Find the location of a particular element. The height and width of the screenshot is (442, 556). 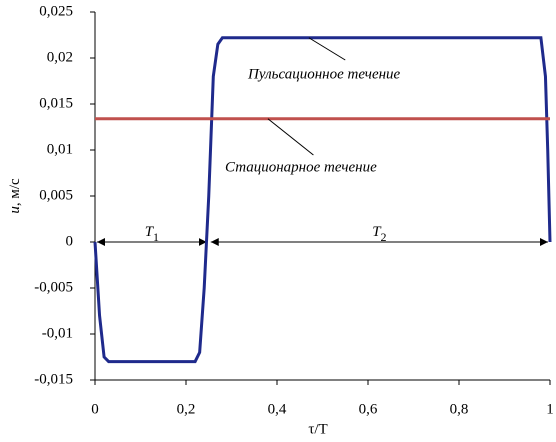

y-tick-label: 0,025 is located at coordinates (56, 11).